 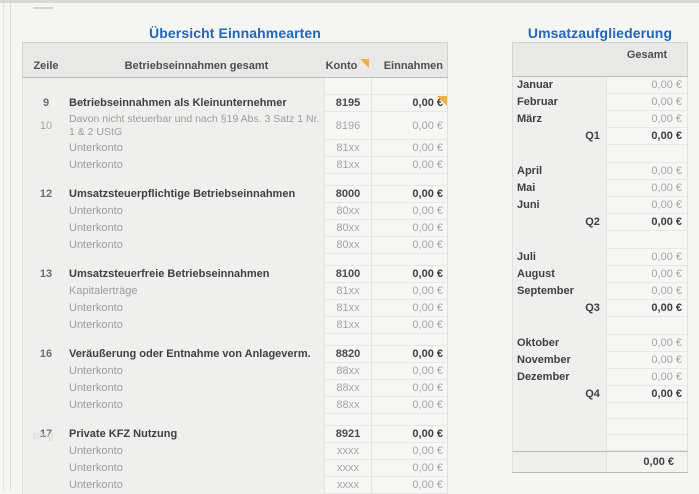 I want to click on column-header-einnahmen: Einnahmen, so click(x=413, y=66).